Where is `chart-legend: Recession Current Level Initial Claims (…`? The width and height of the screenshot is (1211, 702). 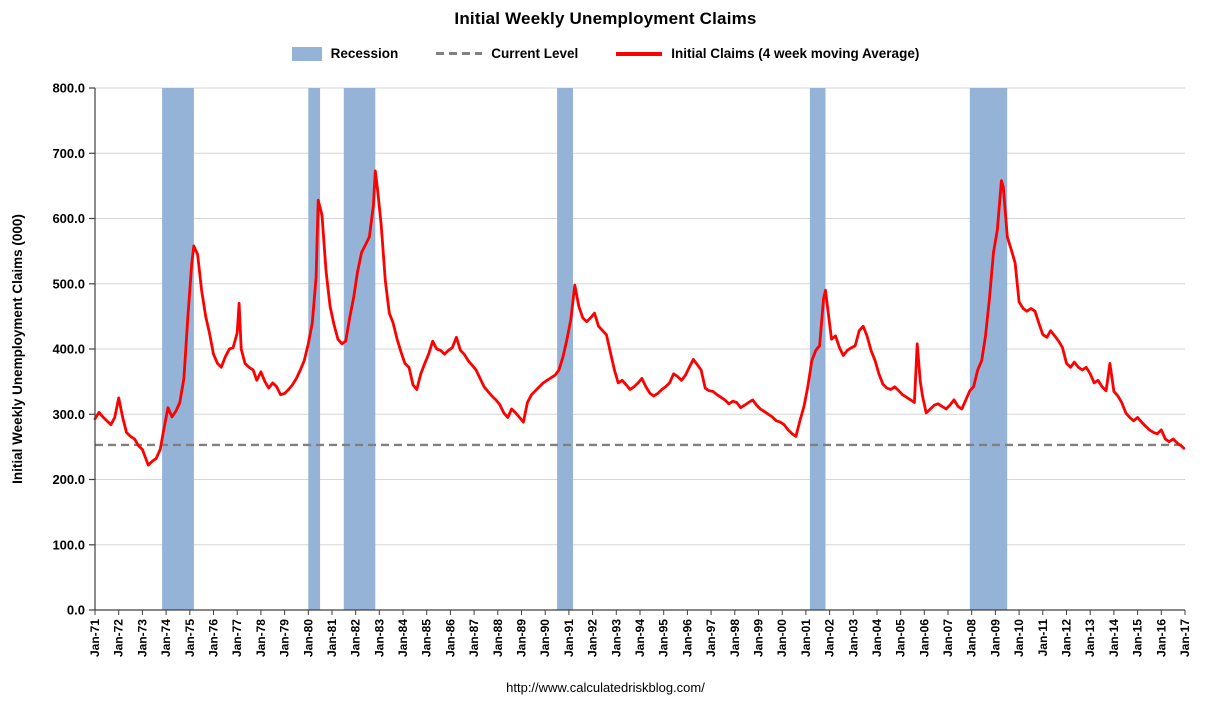
chart-legend: Recession Current Level Initial Claims (… is located at coordinates (605, 53).